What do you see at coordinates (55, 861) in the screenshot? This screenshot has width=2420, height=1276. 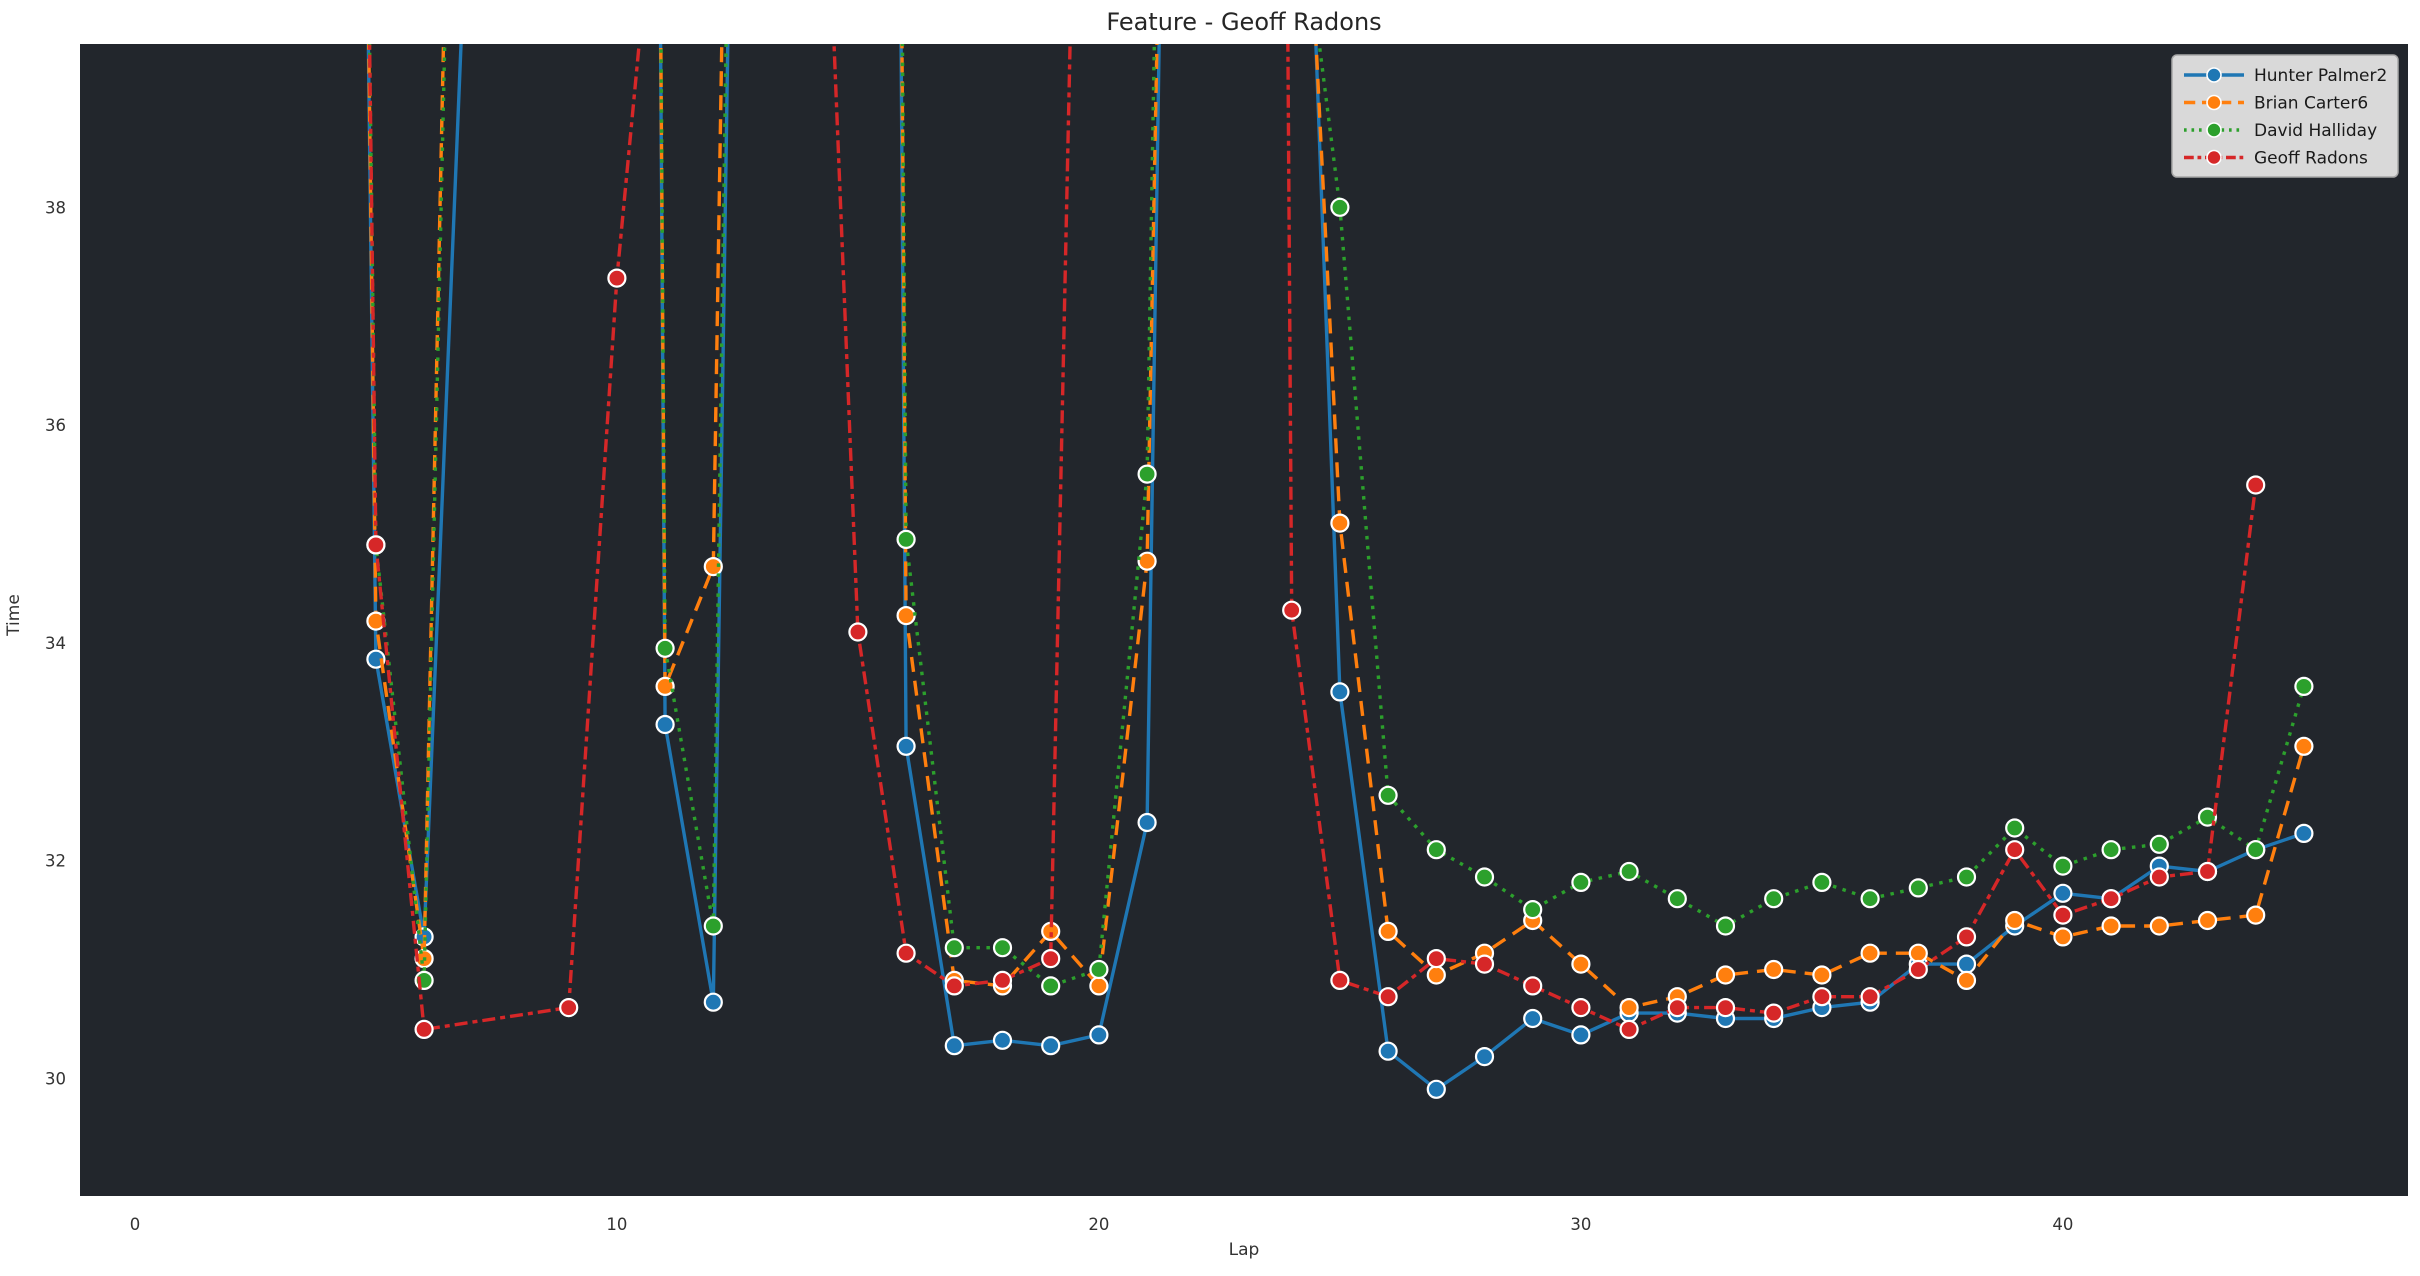 I see `y-tick-label: 32` at bounding box center [55, 861].